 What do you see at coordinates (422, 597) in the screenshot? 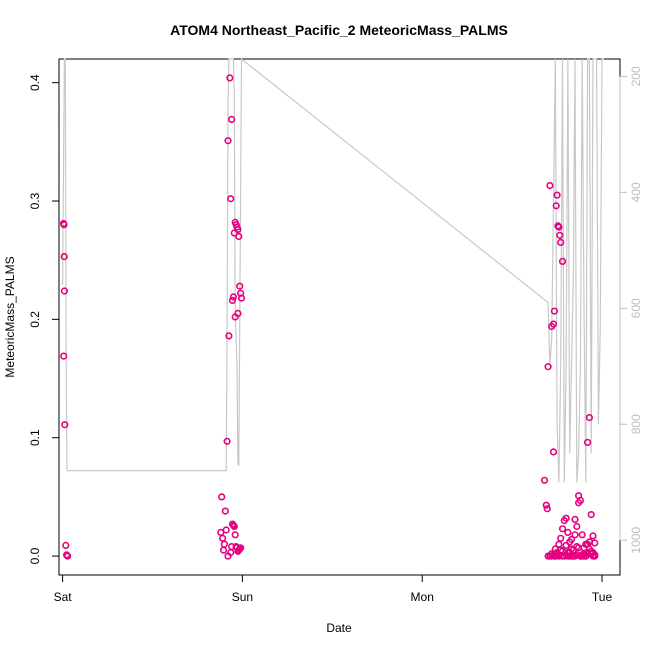
I see `x-tick-label: Mon` at bounding box center [422, 597].